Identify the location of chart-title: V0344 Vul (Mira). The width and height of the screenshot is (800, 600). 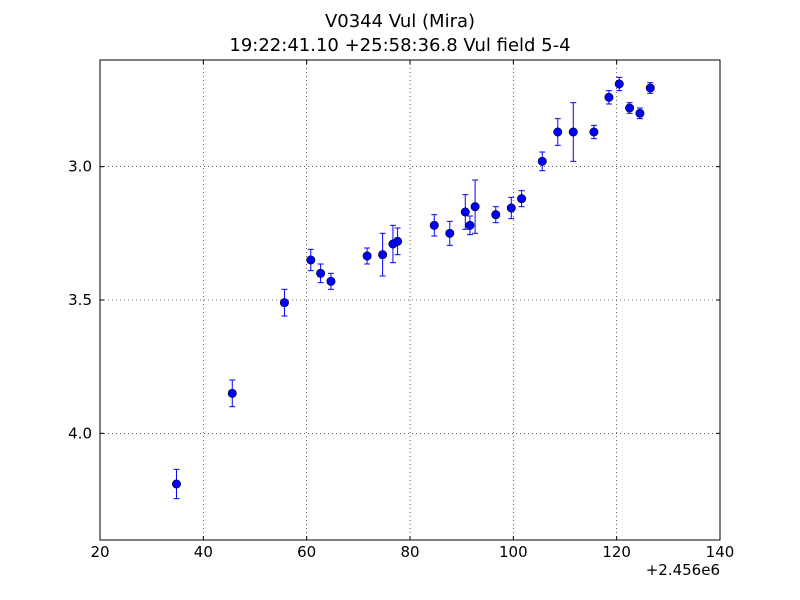
(400, 21).